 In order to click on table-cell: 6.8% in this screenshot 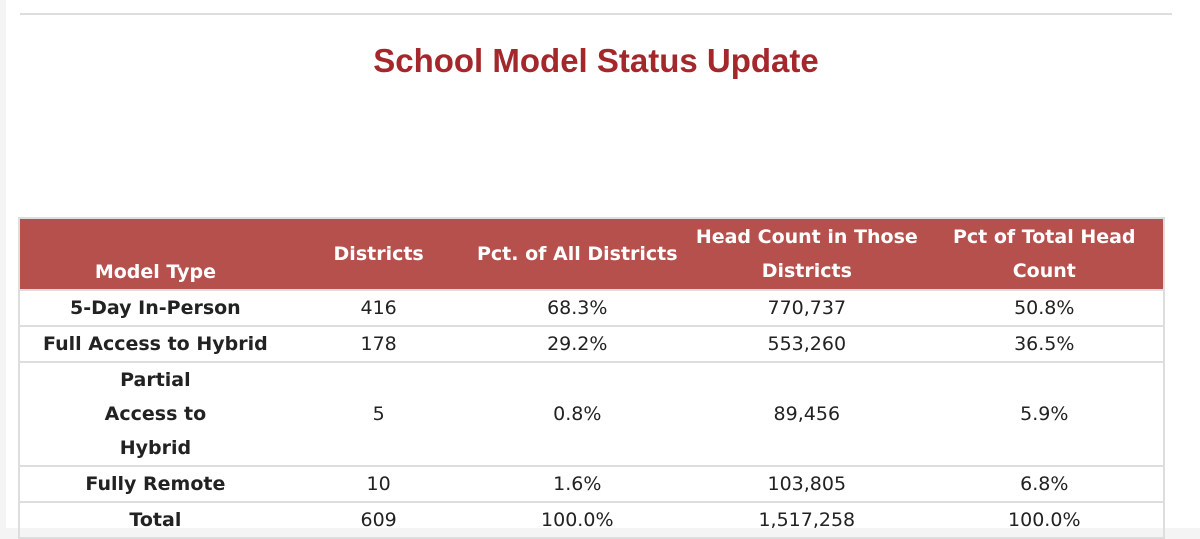, I will do `click(1044, 483)`.